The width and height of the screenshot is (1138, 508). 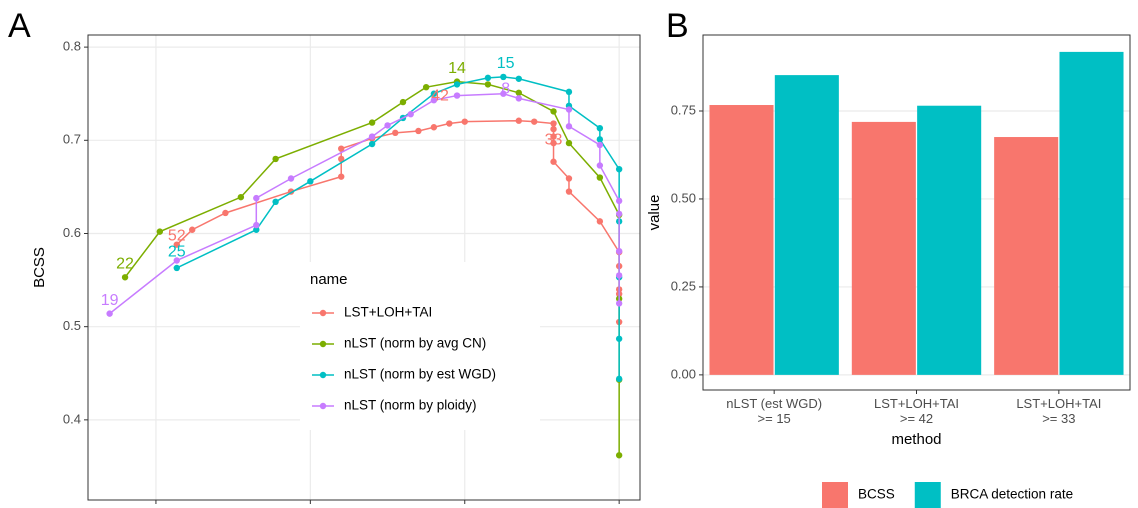 What do you see at coordinates (72, 325) in the screenshot?
I see `y-tick-label: 0.5` at bounding box center [72, 325].